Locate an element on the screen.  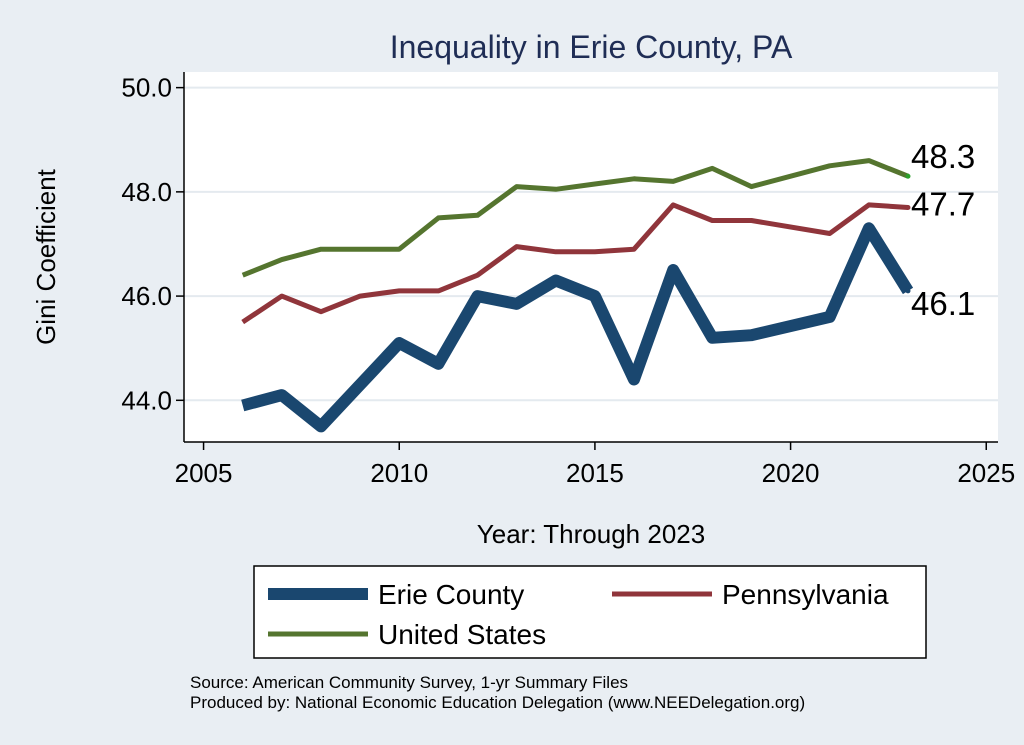
legend-items: Erie County Pennsylvania United States is located at coordinates (578, 614).